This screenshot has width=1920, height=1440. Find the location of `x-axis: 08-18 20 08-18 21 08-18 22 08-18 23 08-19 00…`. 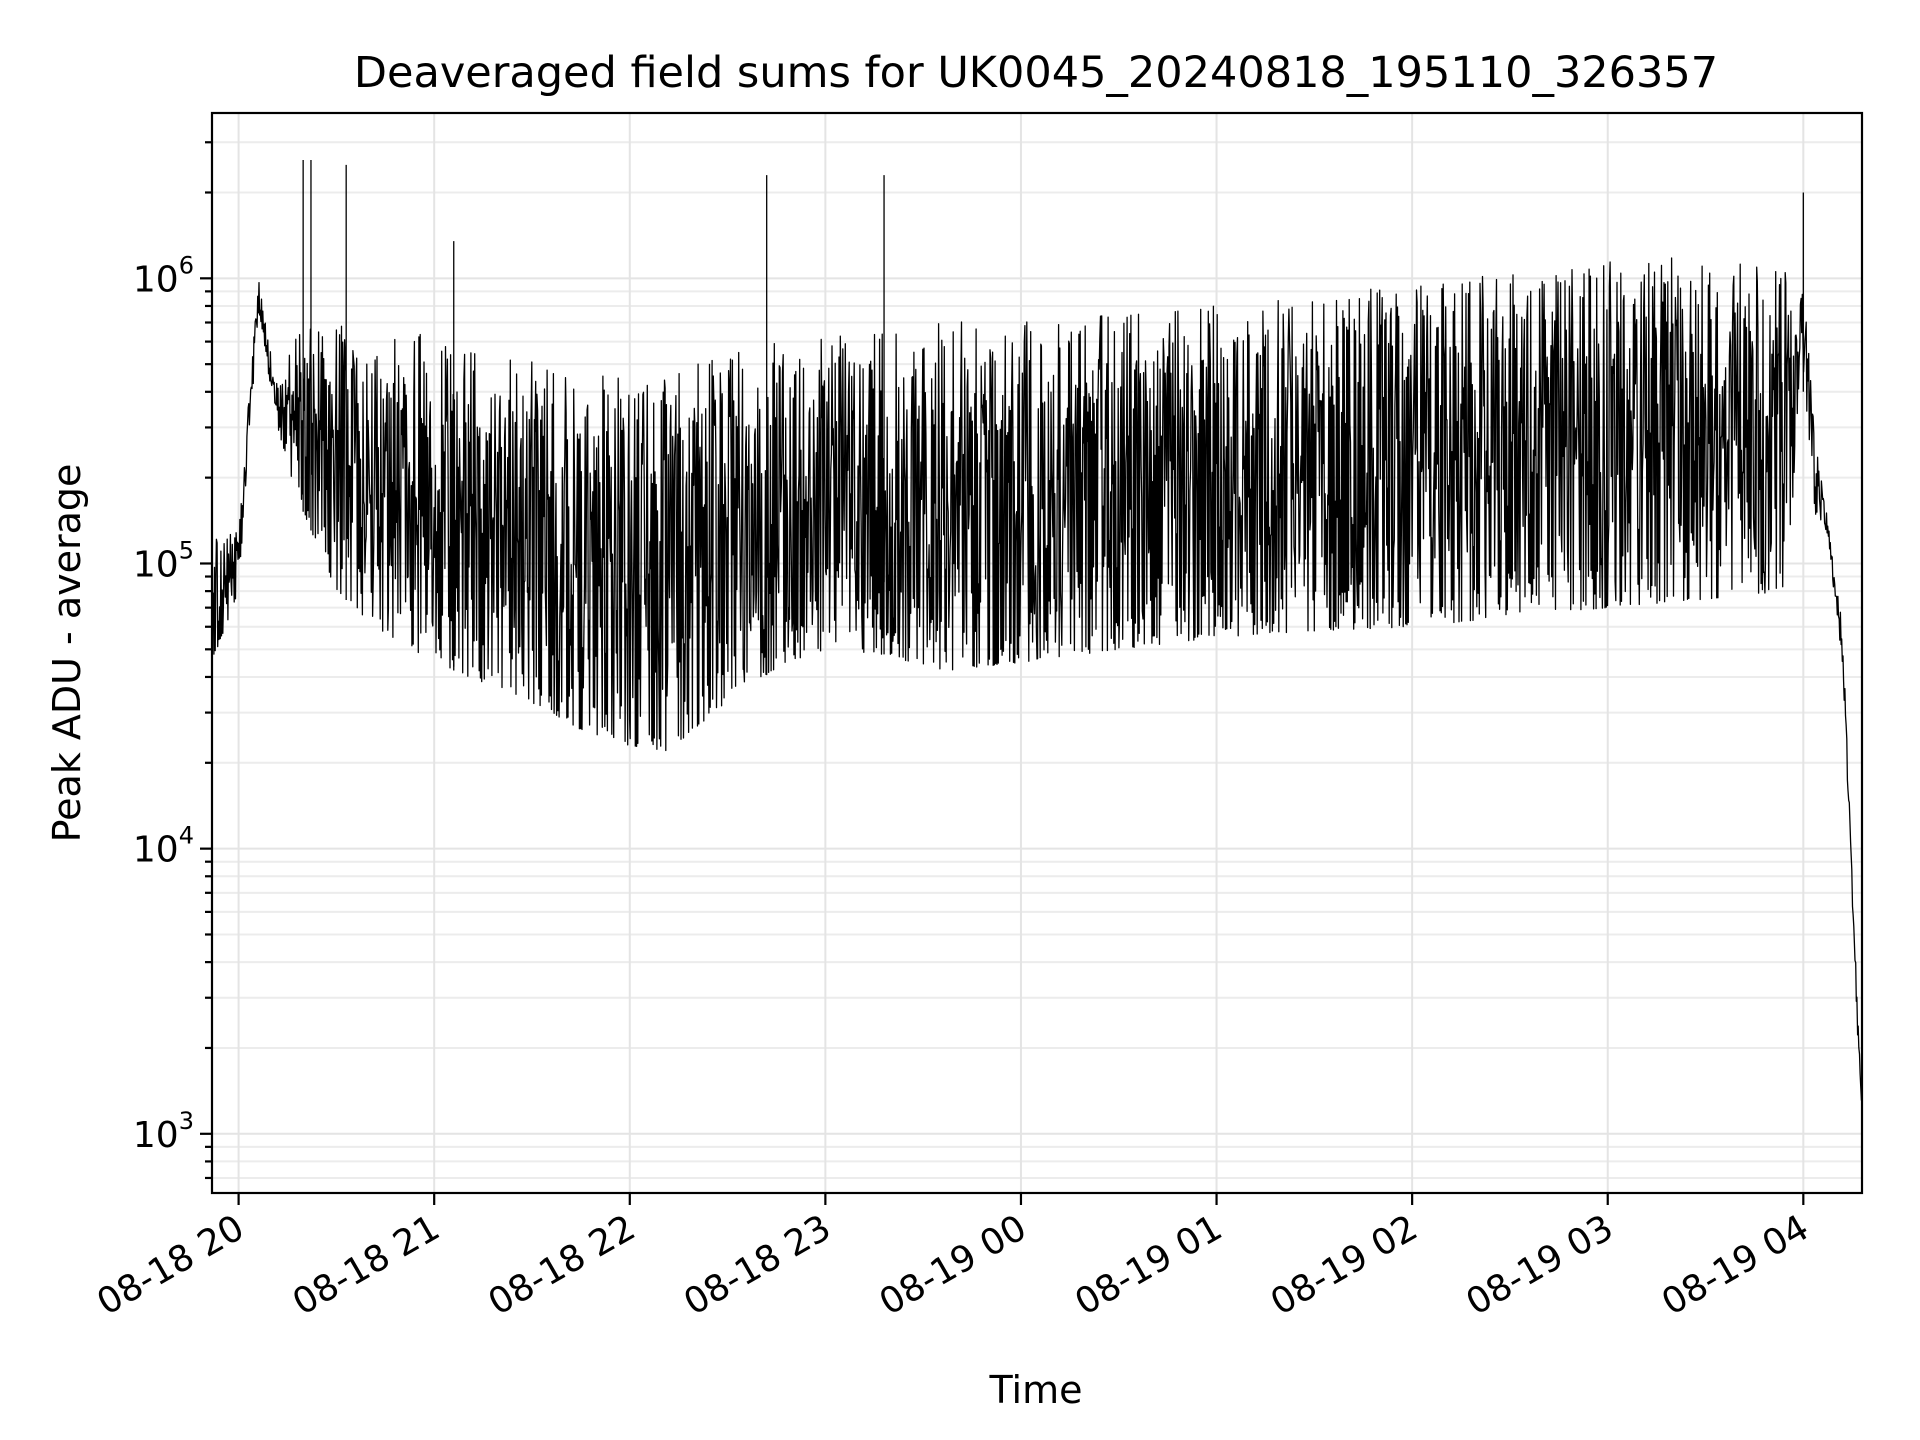

x-axis: 08-18 20 08-18 21 08-18 22 08-18 23 08-19 00… is located at coordinates (953, 1258).